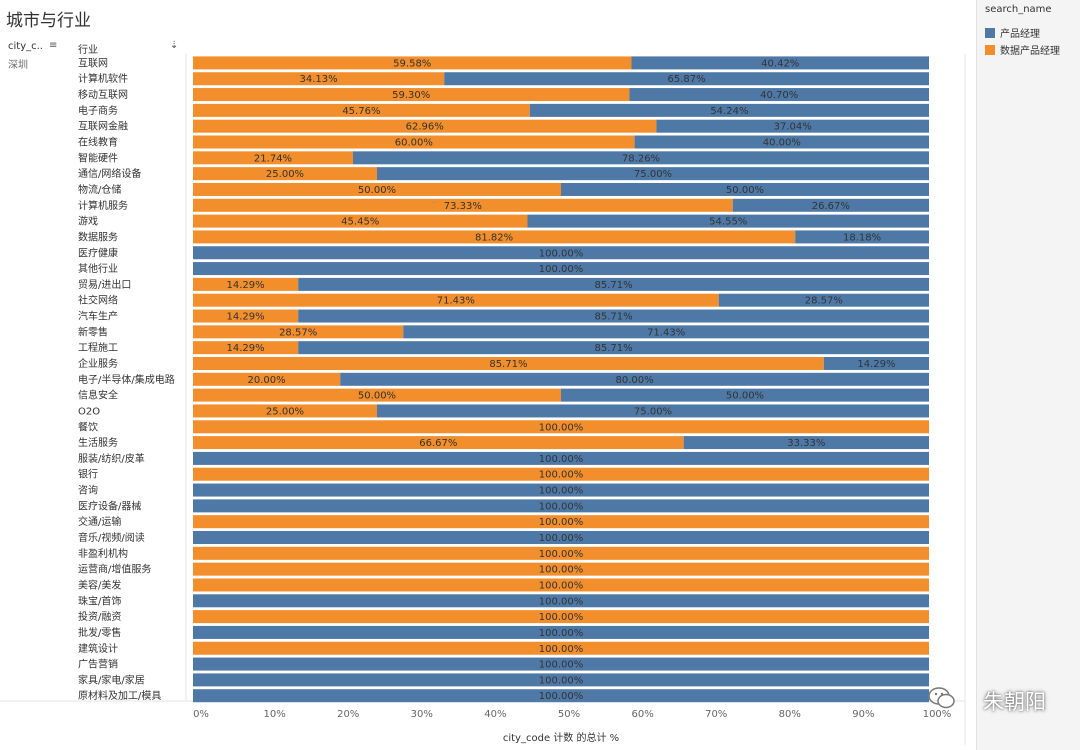 The image size is (1080, 750). I want to click on data-label: 40.70%, so click(779, 95).